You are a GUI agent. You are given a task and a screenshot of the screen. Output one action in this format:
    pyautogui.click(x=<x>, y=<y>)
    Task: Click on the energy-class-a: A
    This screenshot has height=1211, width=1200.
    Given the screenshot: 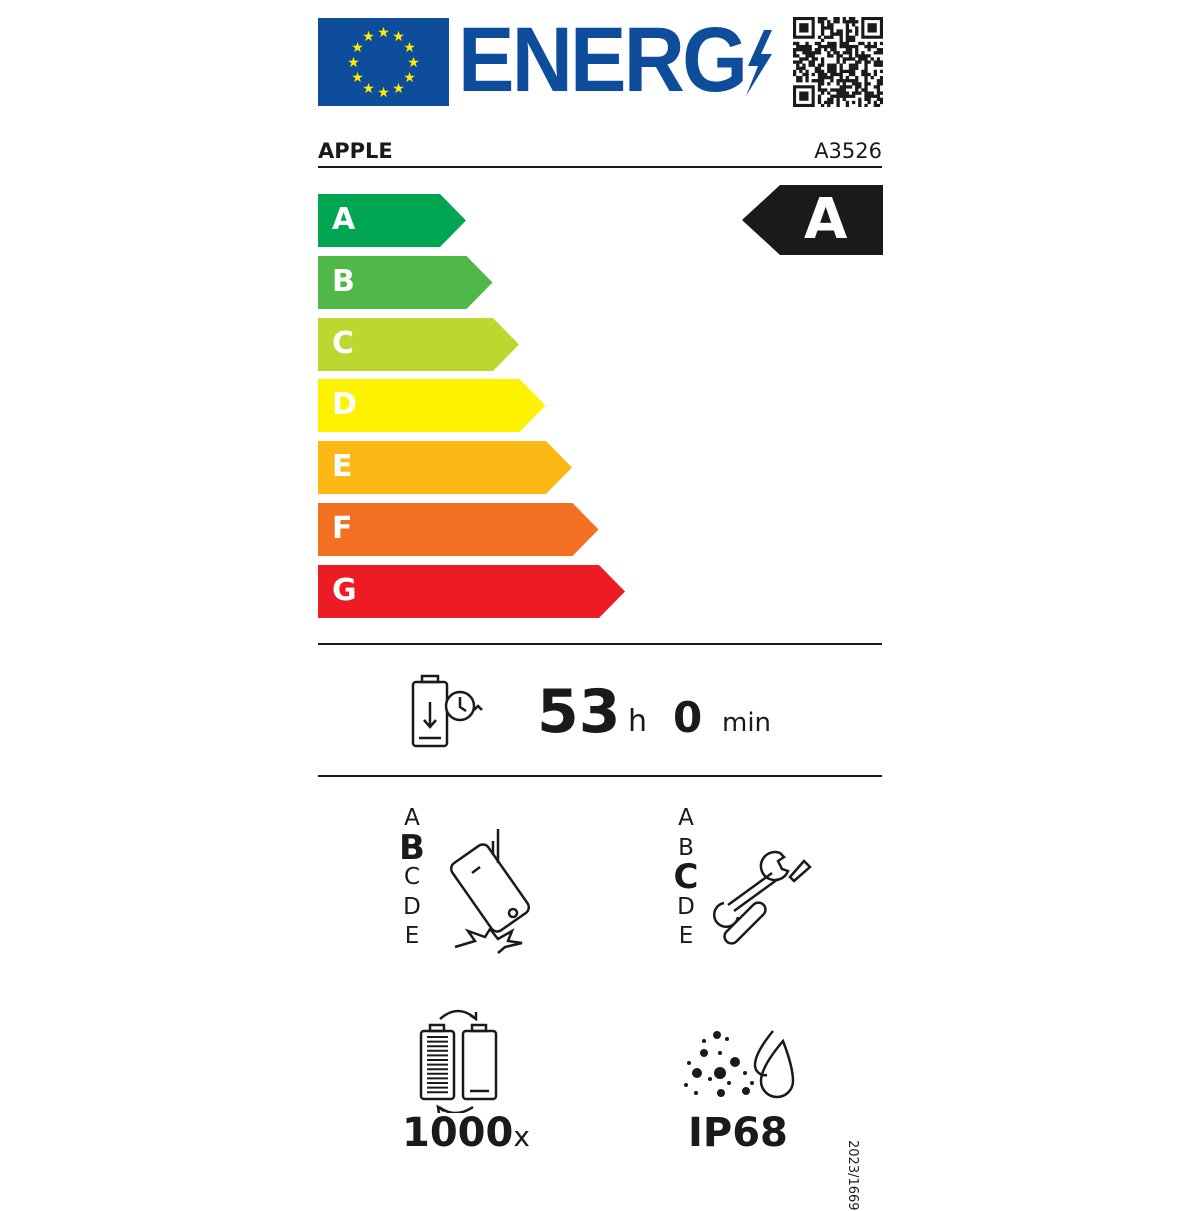 What is the action you would take?
    pyautogui.click(x=392, y=220)
    